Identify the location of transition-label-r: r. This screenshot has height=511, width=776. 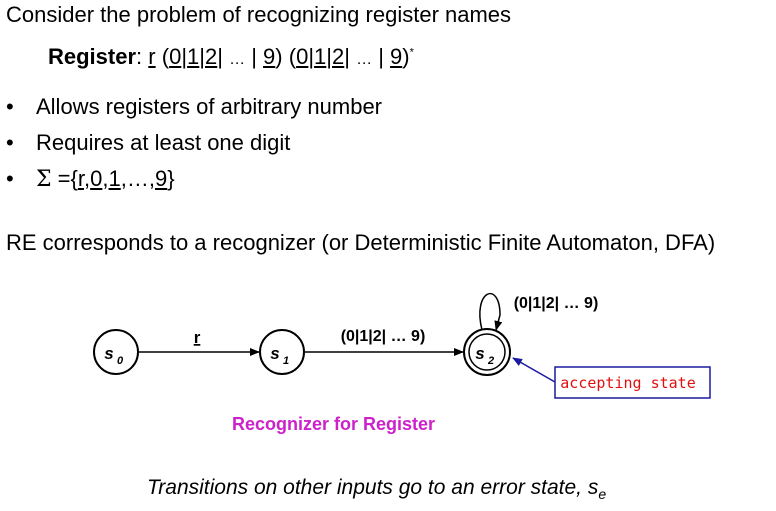
(197, 337).